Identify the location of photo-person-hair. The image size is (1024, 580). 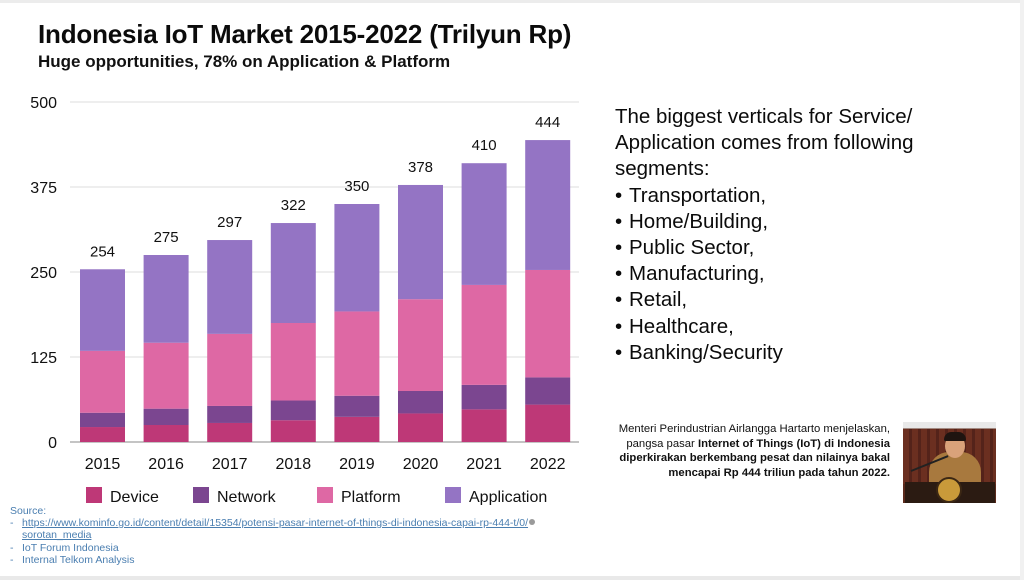
(955, 436).